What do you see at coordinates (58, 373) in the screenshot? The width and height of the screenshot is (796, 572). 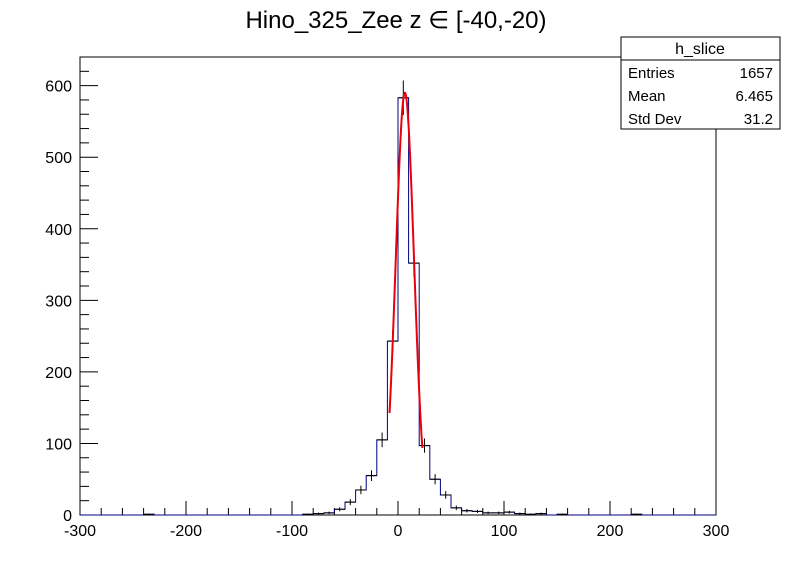 I see `y-tick-label: 200` at bounding box center [58, 373].